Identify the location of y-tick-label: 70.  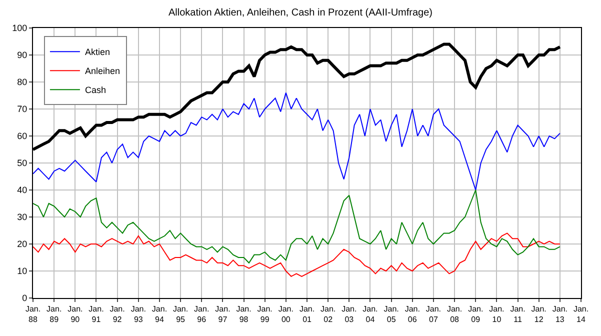
(22, 109).